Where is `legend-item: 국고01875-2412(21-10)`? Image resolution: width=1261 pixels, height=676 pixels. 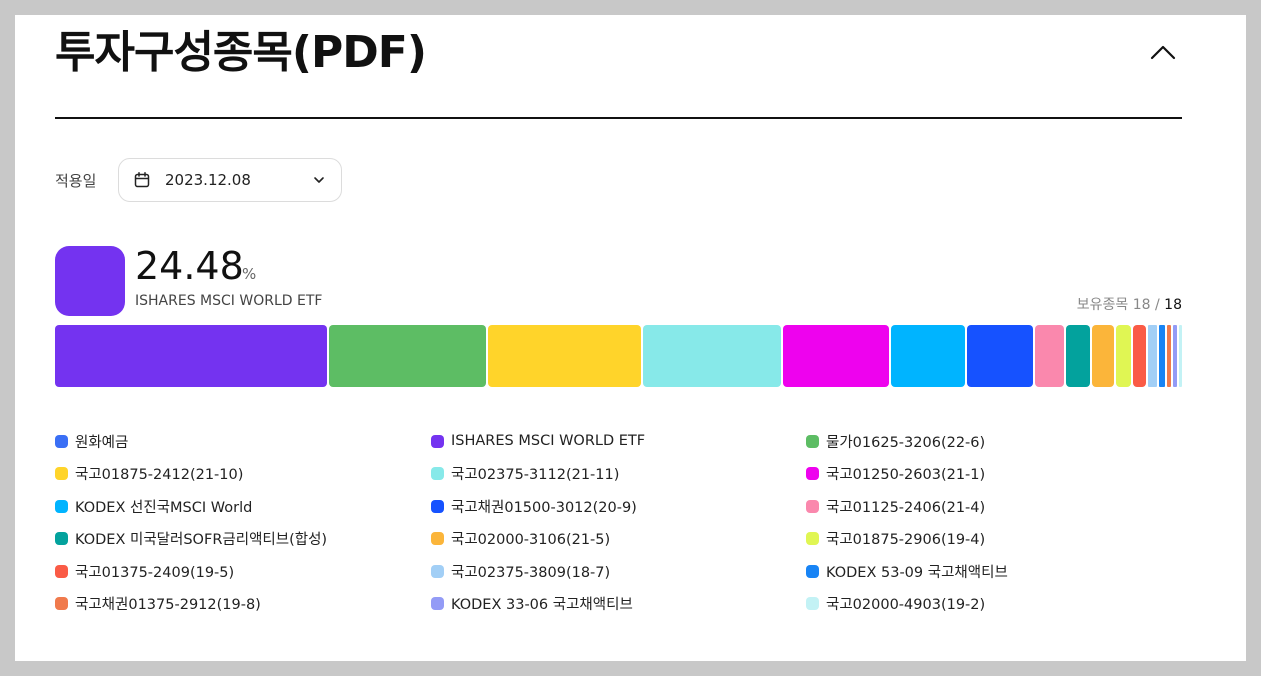
legend-item: 국고01875-2412(21-10) is located at coordinates (243, 474).